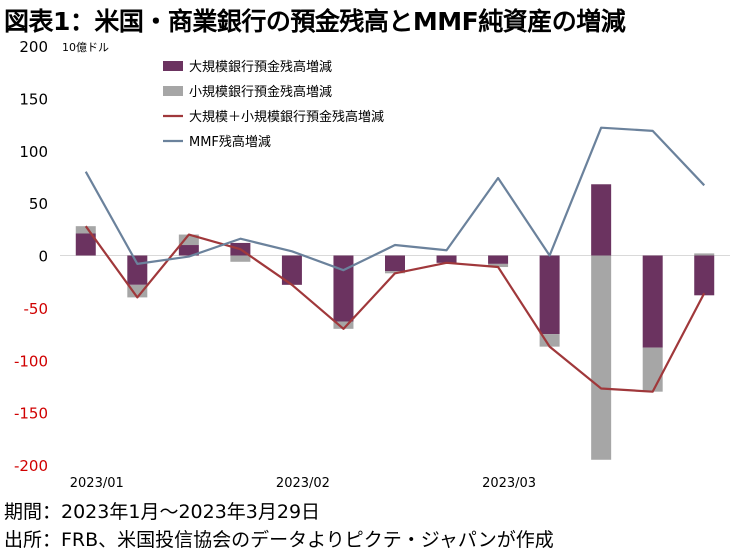  What do you see at coordinates (509, 483) in the screenshot?
I see `x-tick-label: 2023/03` at bounding box center [509, 483].